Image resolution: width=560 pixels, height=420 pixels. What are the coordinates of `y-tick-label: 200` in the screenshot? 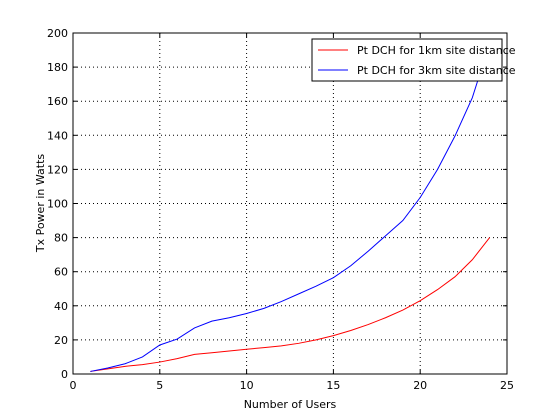 It's located at (57, 33).